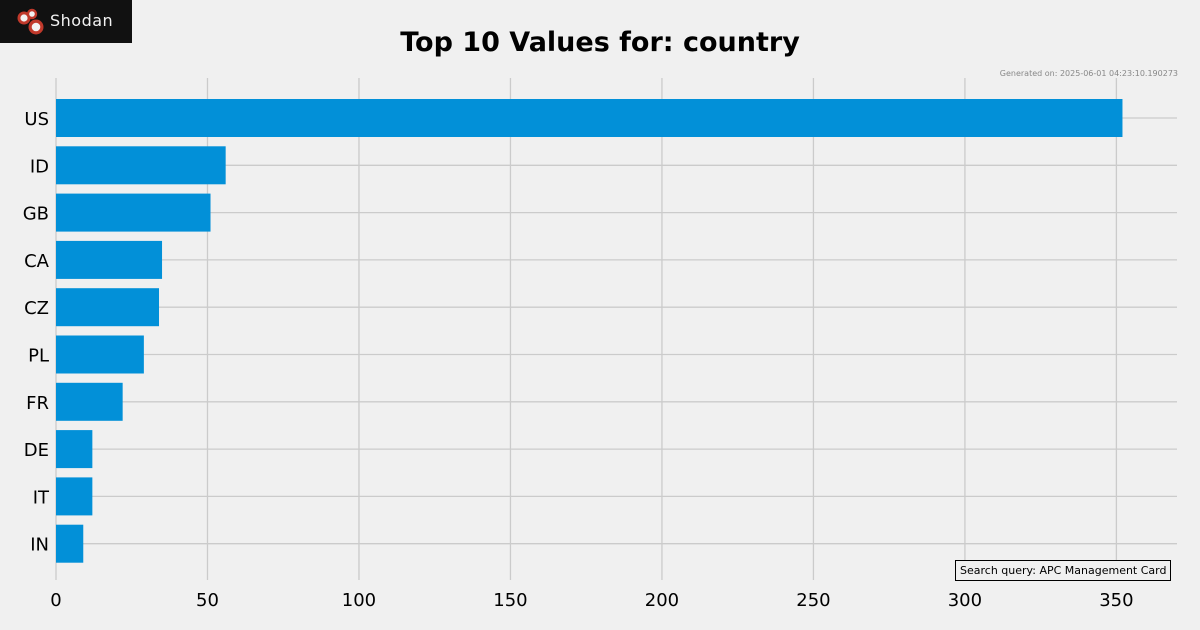 The height and width of the screenshot is (630, 1200). I want to click on bar-cz, so click(108, 307).